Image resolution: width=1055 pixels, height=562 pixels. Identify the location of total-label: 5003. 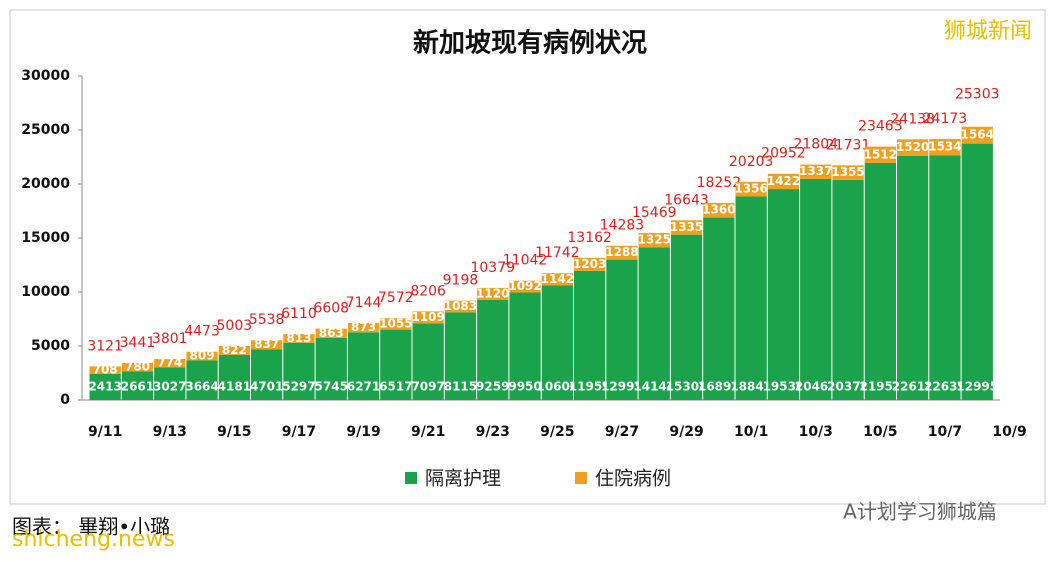
(235, 326).